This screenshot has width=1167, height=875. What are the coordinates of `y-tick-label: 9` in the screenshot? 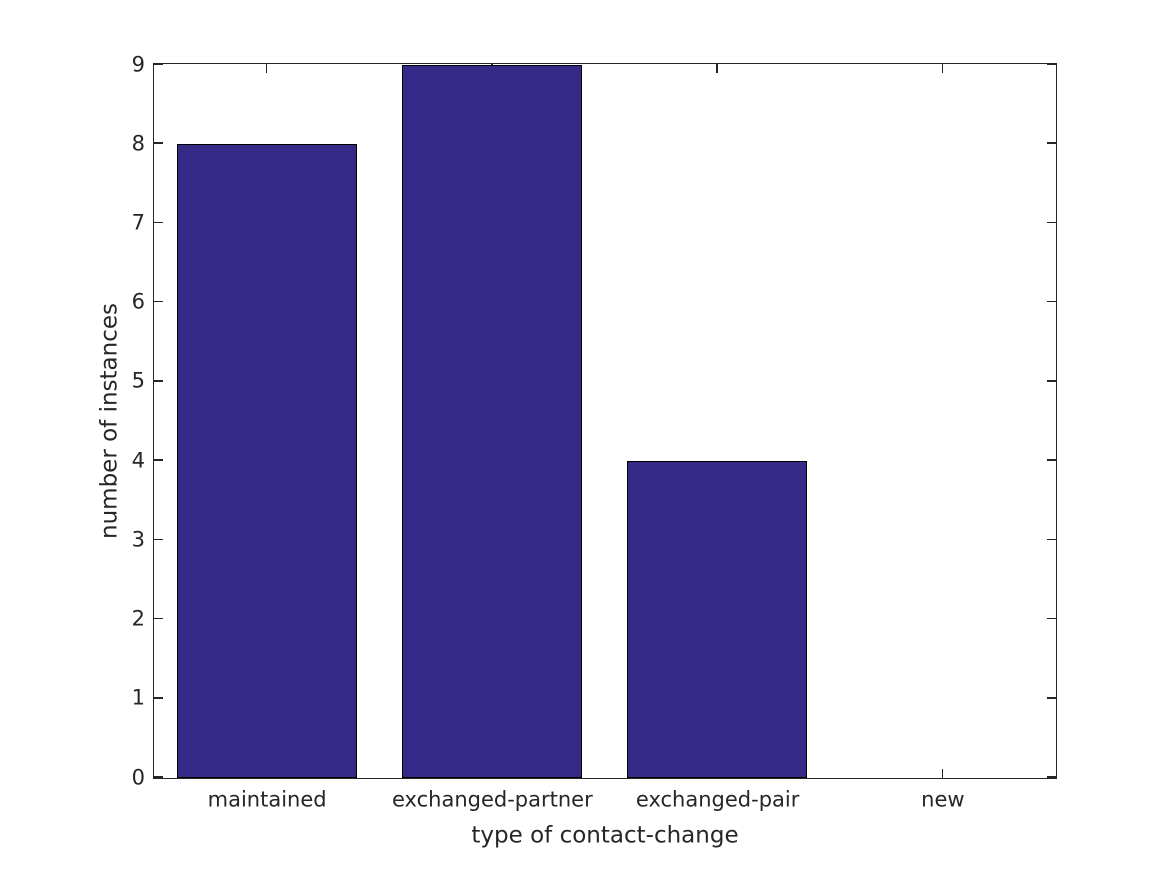 It's located at (138, 64).